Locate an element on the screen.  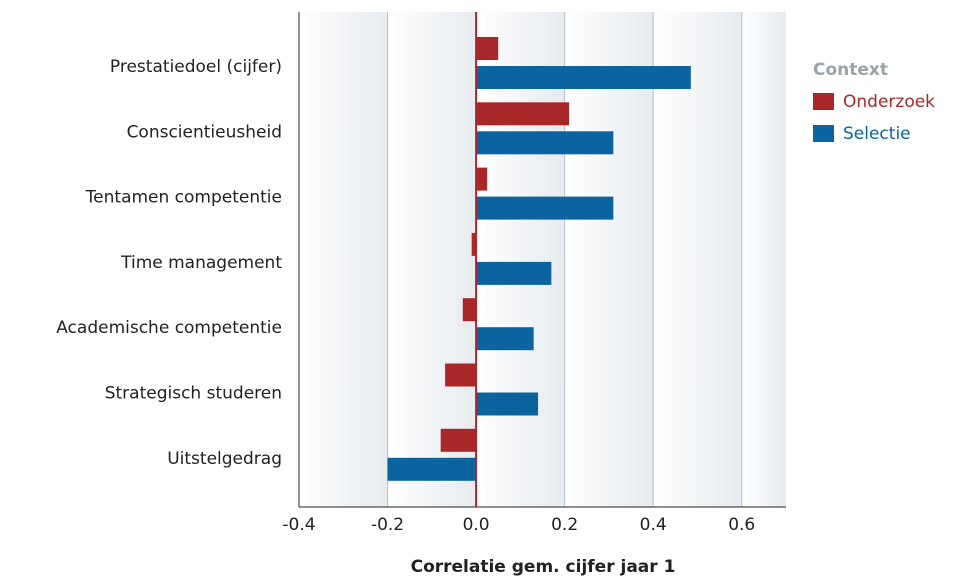
x-tick-label: 0.4 is located at coordinates (653, 525).